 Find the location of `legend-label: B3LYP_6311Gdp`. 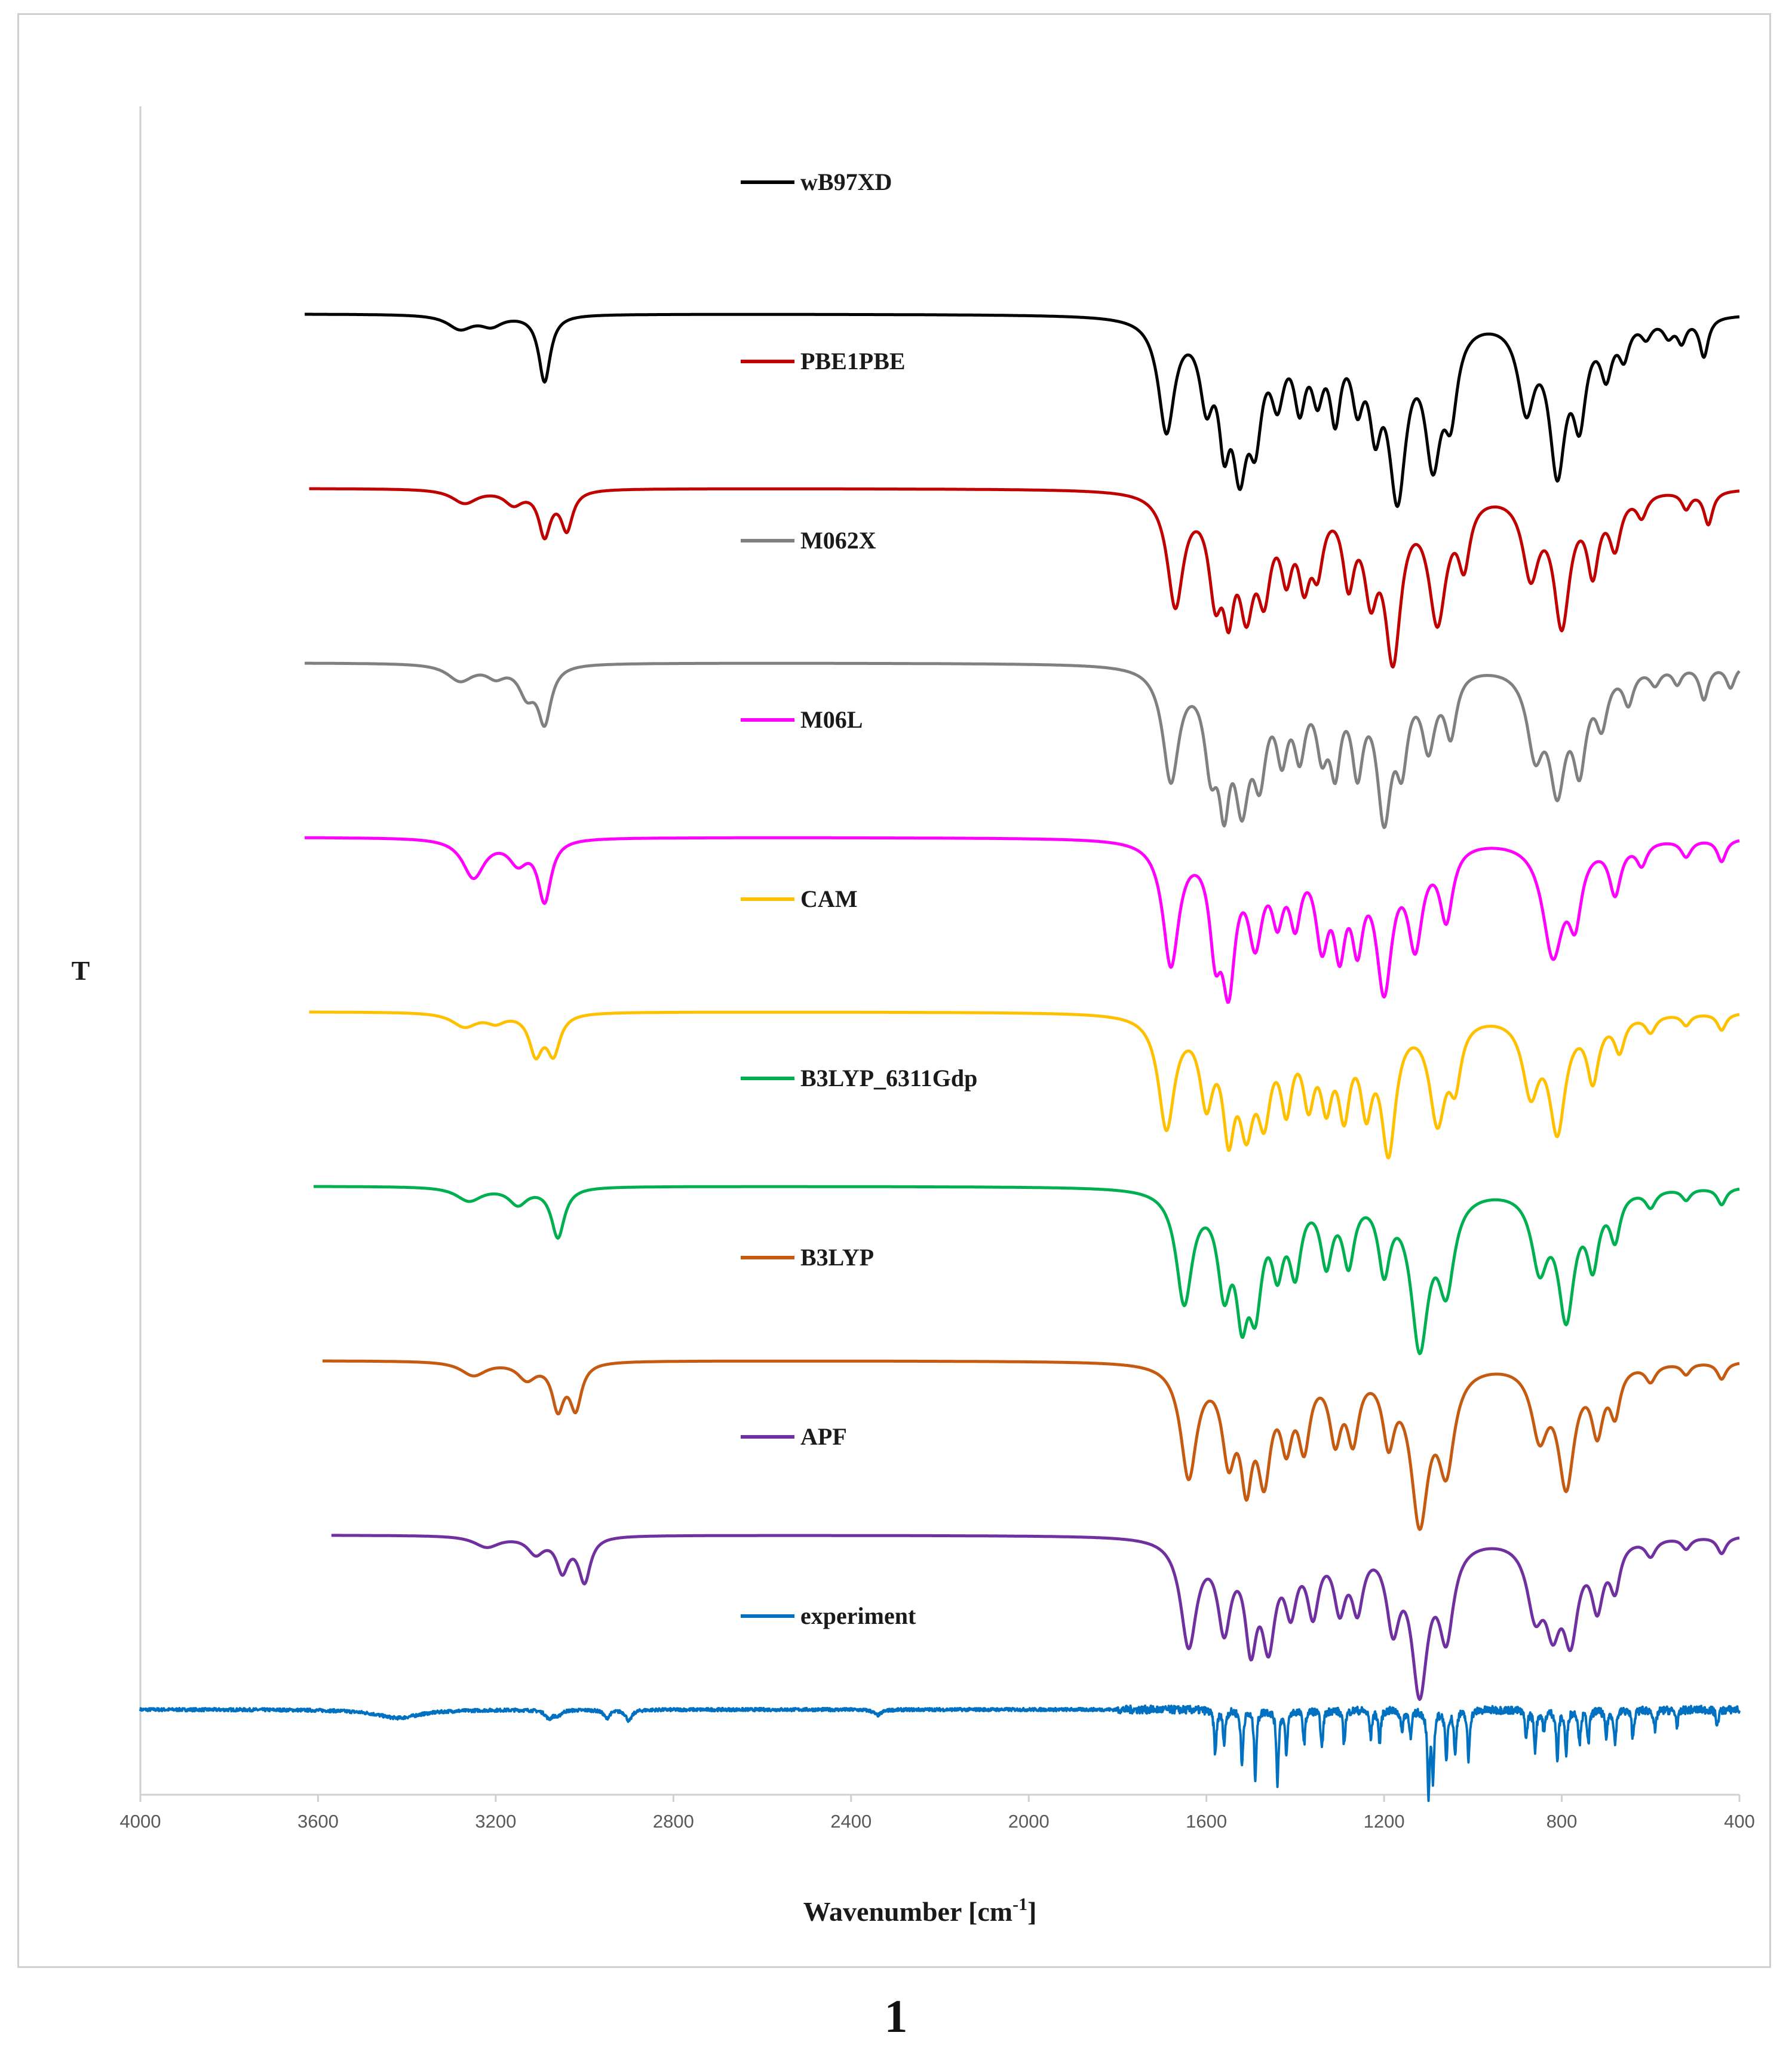

legend-label: B3LYP_6311Gdp is located at coordinates (888, 1078).